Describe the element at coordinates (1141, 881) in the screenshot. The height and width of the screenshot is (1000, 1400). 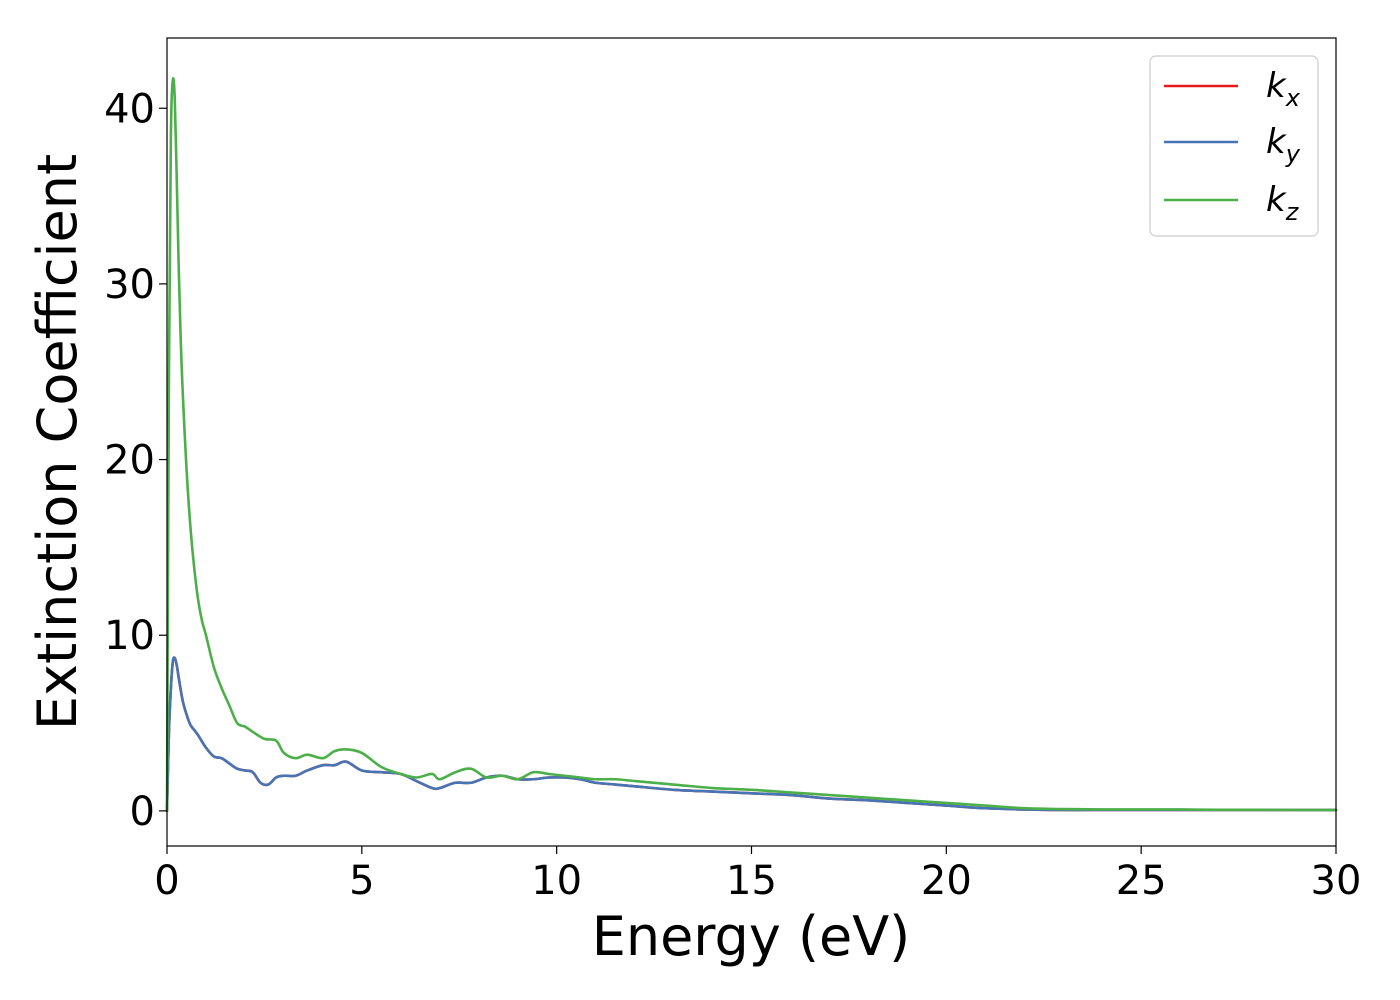
I see `x-tick-label: 25` at that location.